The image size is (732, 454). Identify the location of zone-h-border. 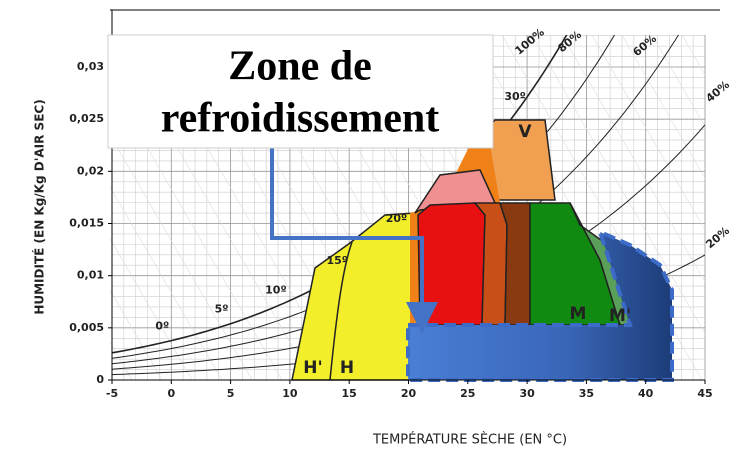
(341, 311).